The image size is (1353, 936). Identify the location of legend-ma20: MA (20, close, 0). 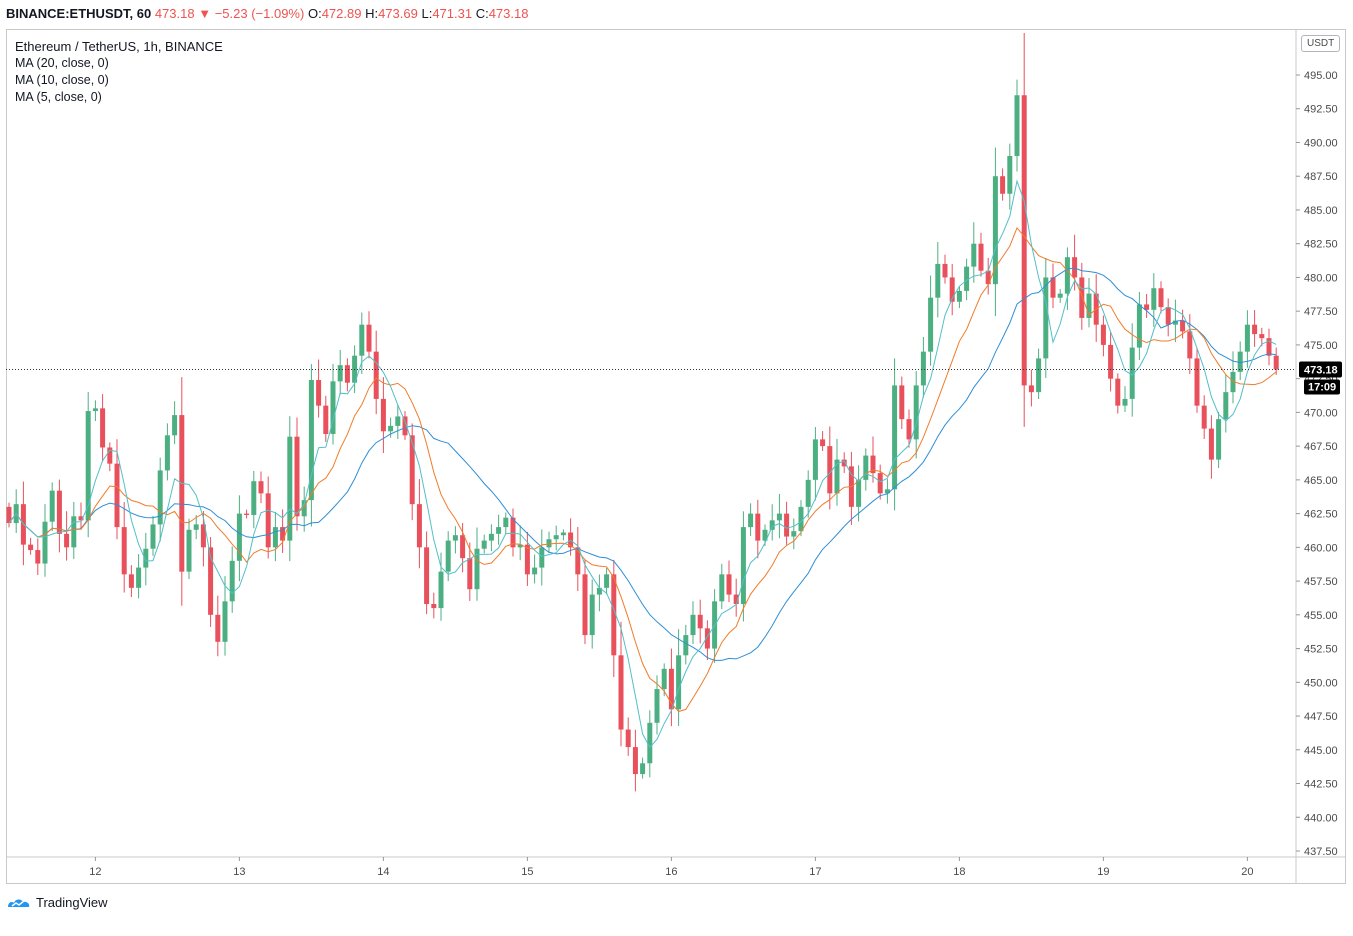
(62, 63).